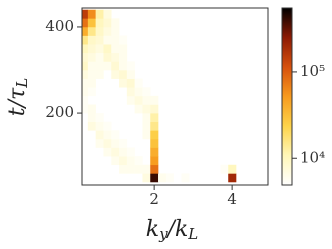 Image resolution: width=332 pixels, height=249 pixels. What do you see at coordinates (59, 26) in the screenshot?
I see `y-tick-label: 400` at bounding box center [59, 26].